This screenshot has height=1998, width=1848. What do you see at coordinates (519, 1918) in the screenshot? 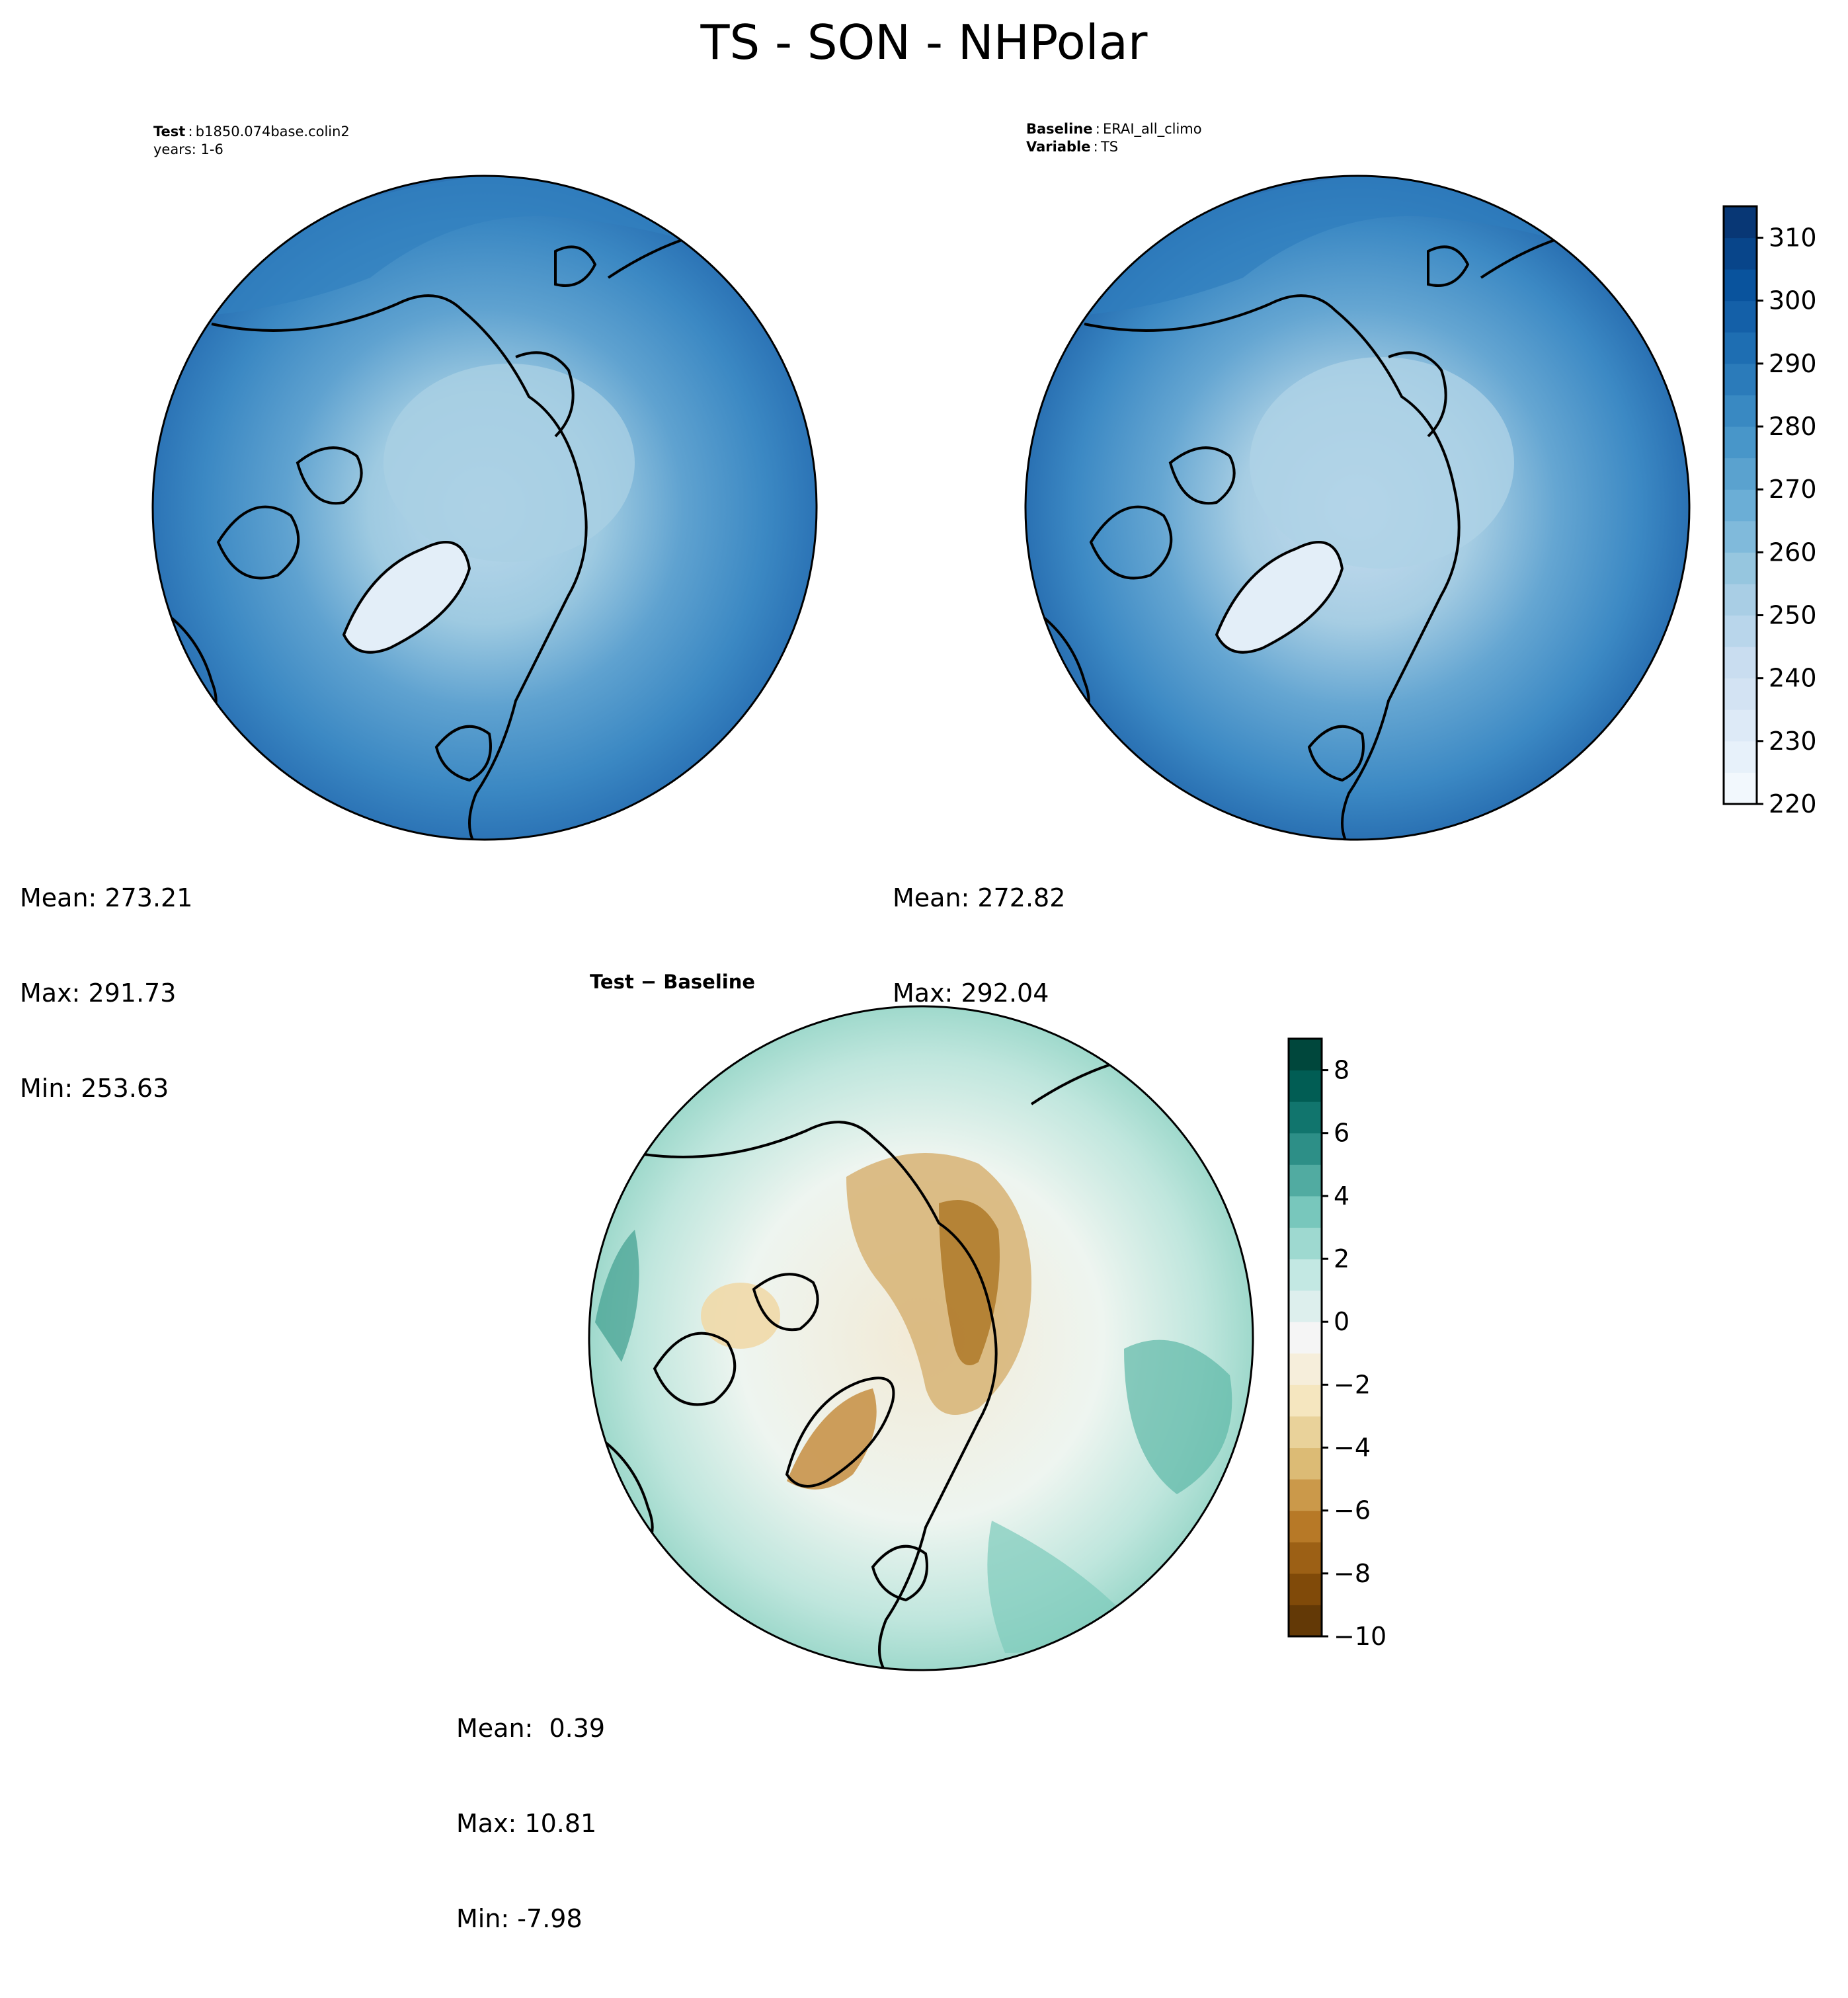
I see `difference-min: Min: -7.98` at bounding box center [519, 1918].